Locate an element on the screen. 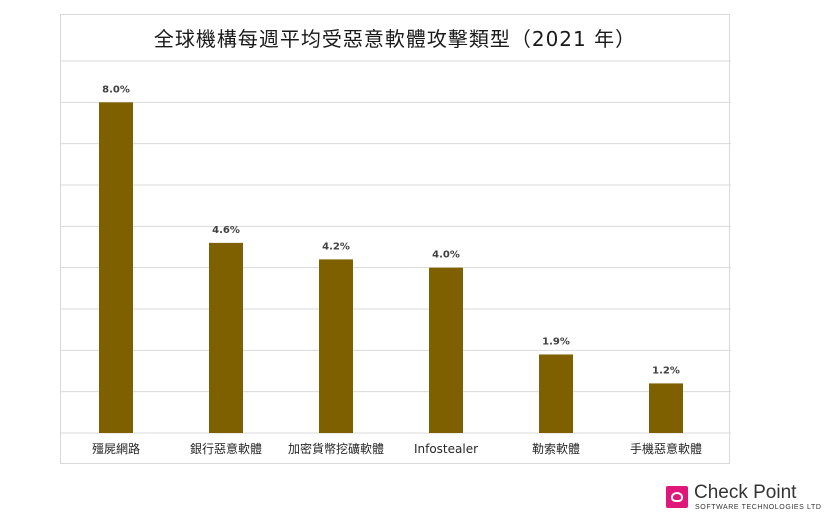 Image resolution: width=838 pixels, height=525 pixels. category-label: 殭屍網路 is located at coordinates (116, 448).